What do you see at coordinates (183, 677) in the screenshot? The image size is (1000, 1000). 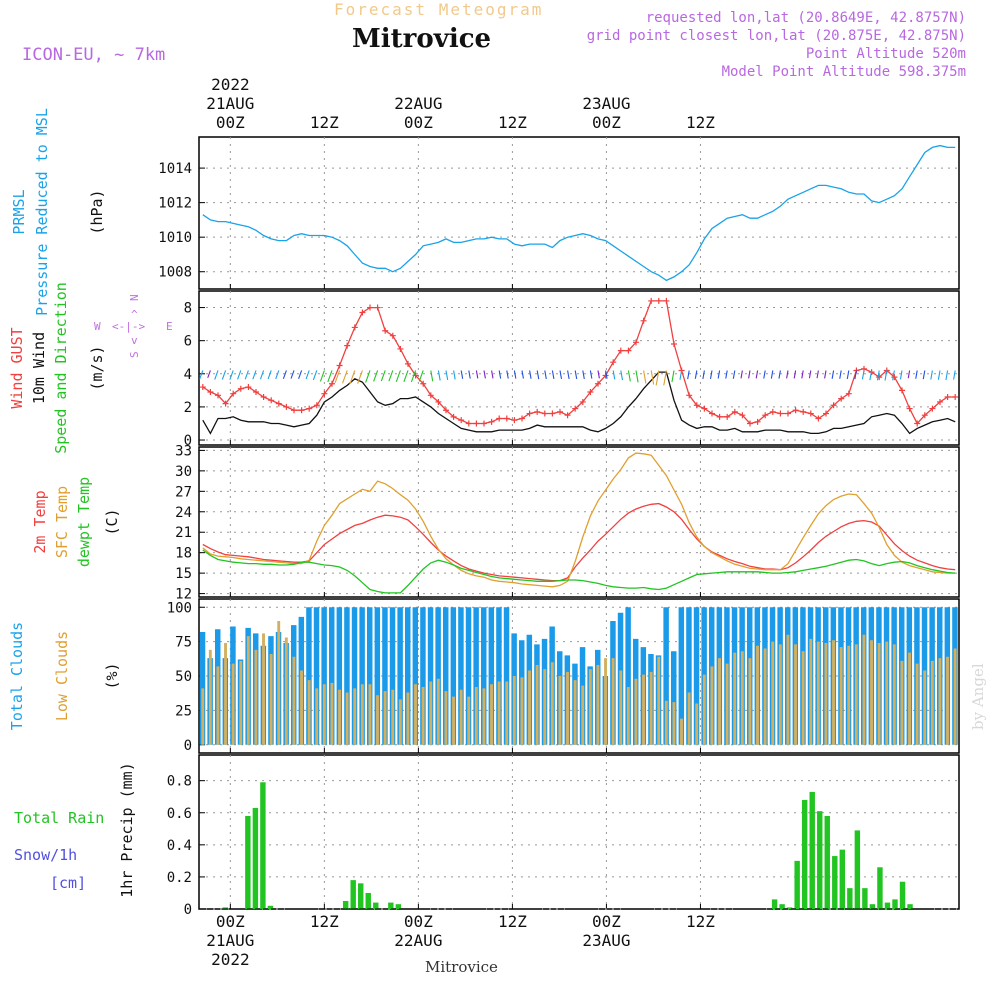 I see `y-tick-label: 50` at bounding box center [183, 677].